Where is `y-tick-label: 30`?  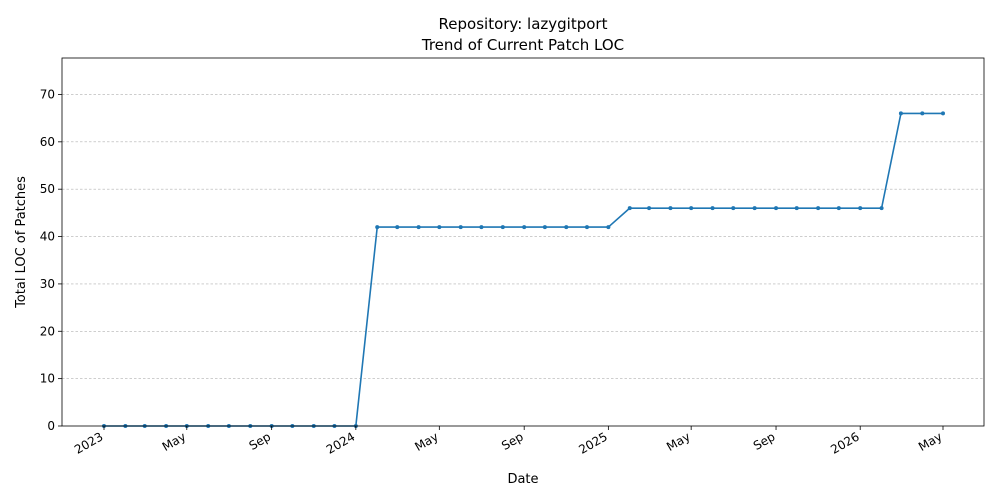 y-tick-label: 30 is located at coordinates (47, 284).